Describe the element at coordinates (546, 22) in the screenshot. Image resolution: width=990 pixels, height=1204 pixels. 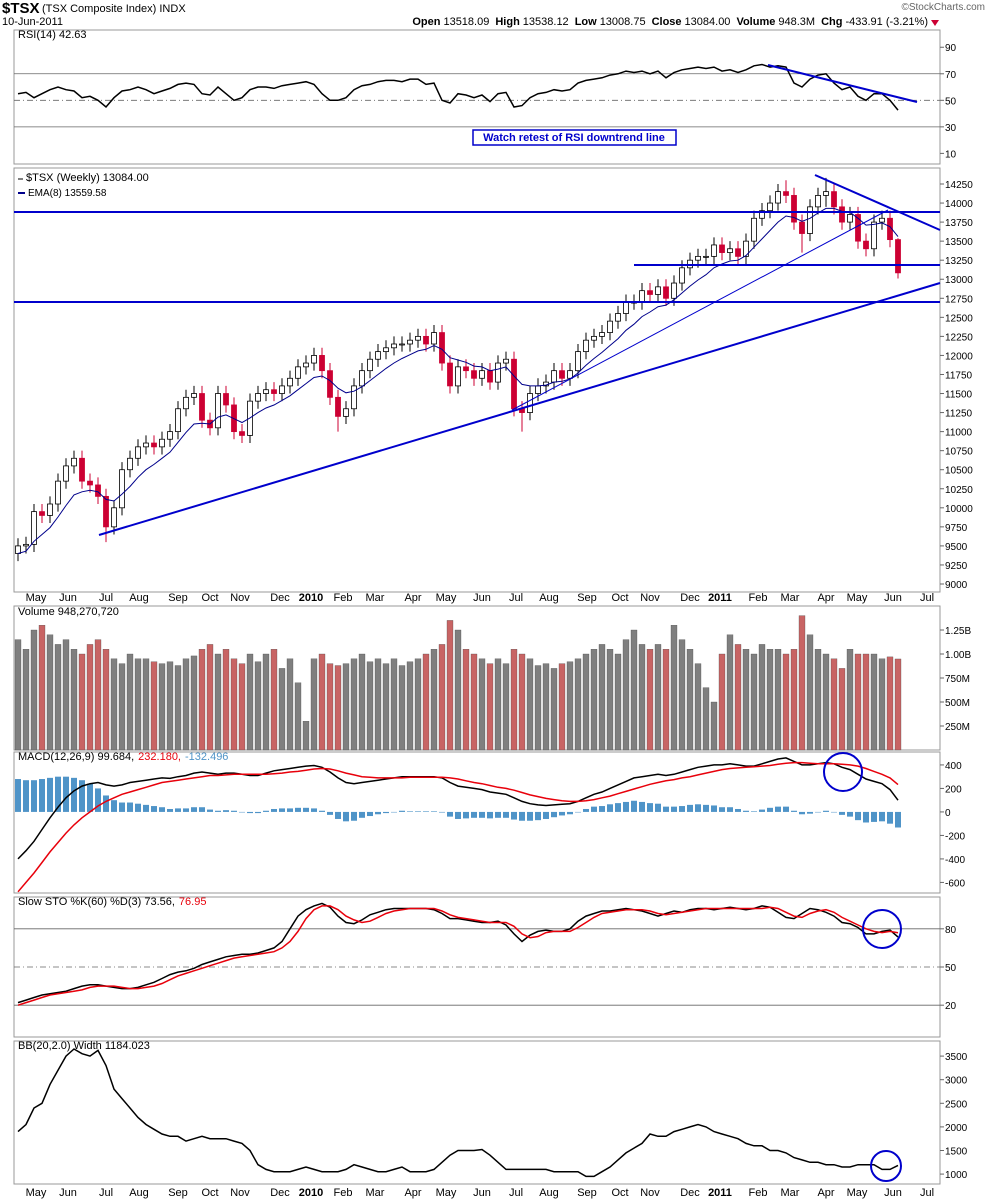
I see `quote-value: 13538.12` at that location.